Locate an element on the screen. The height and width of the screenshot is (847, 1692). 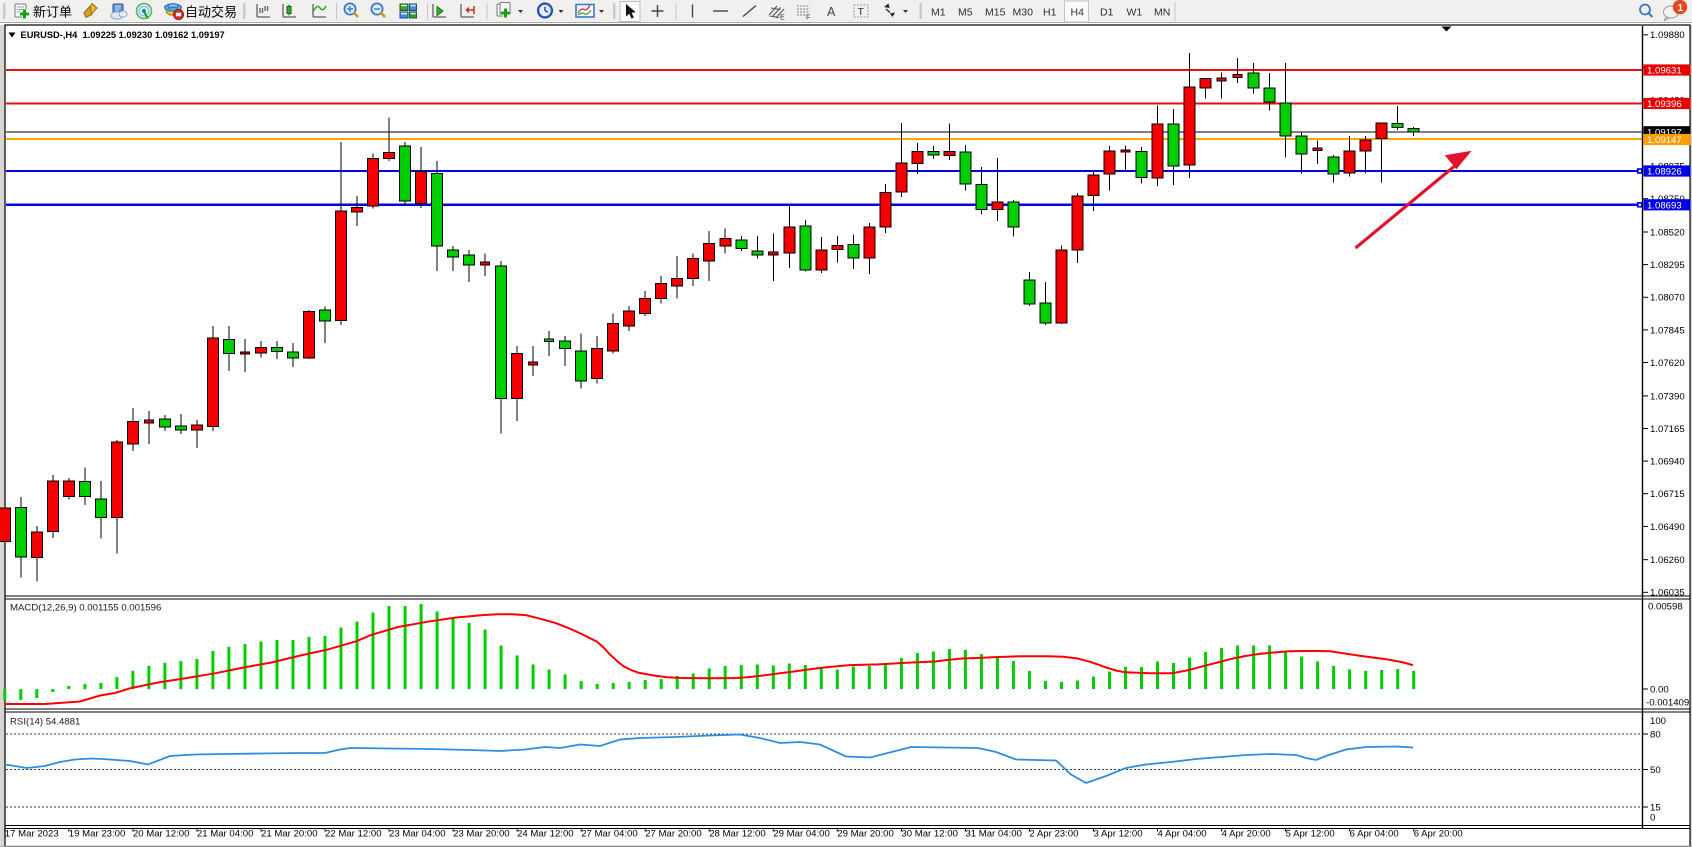
svg-text: 1.06715 is located at coordinates (1667, 494).